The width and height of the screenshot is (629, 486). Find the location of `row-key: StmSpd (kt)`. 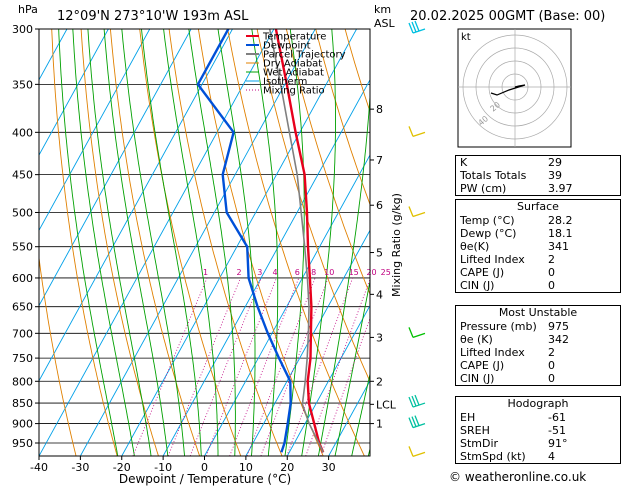

row-key: StmSpd (kt) is located at coordinates (493, 456).